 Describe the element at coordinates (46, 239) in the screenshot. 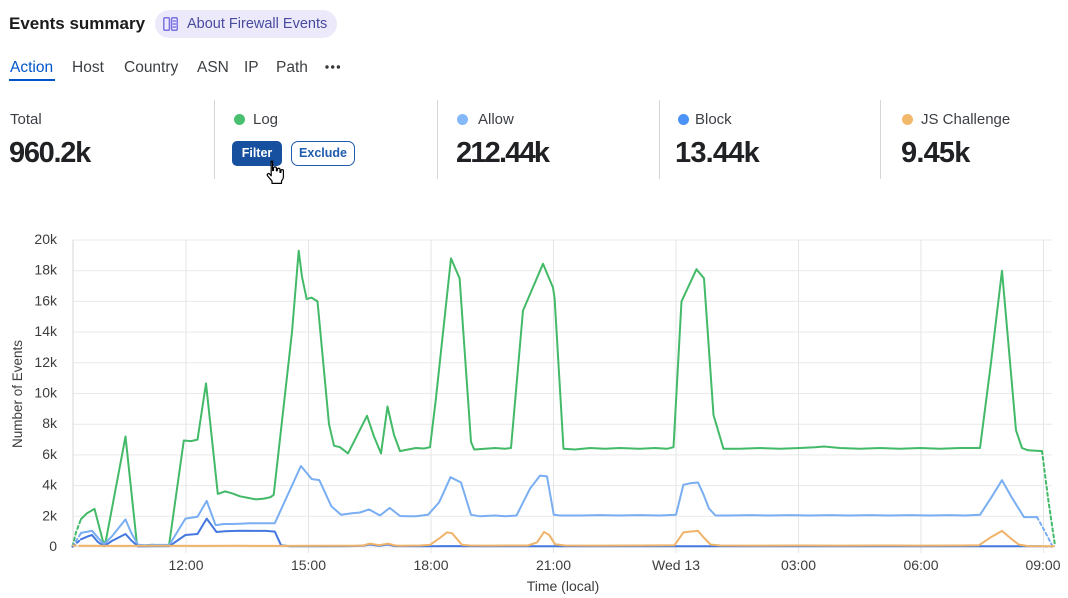

I see `svg-text: 20k` at that location.